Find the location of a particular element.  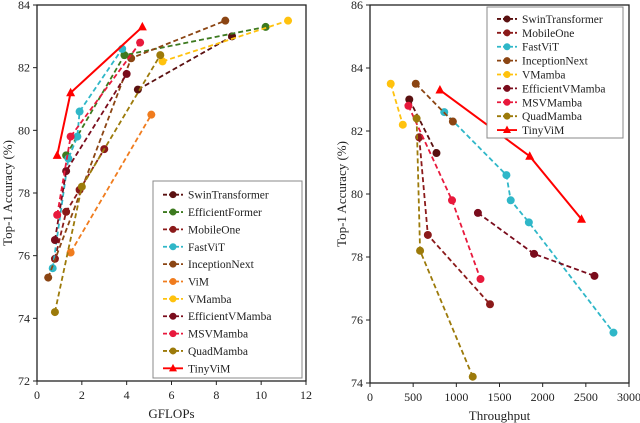

legend-label: MSVMamba is located at coordinates (218, 335).